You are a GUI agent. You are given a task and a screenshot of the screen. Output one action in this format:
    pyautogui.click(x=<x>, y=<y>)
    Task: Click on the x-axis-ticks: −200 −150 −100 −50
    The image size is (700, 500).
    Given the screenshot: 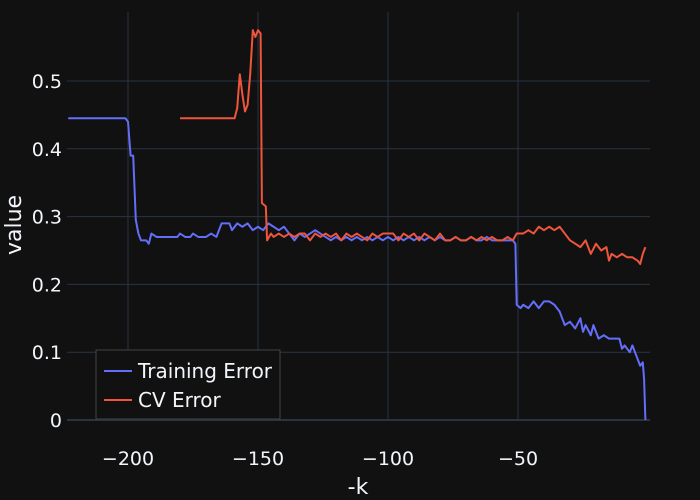 What is the action you would take?
    pyautogui.click(x=320, y=459)
    